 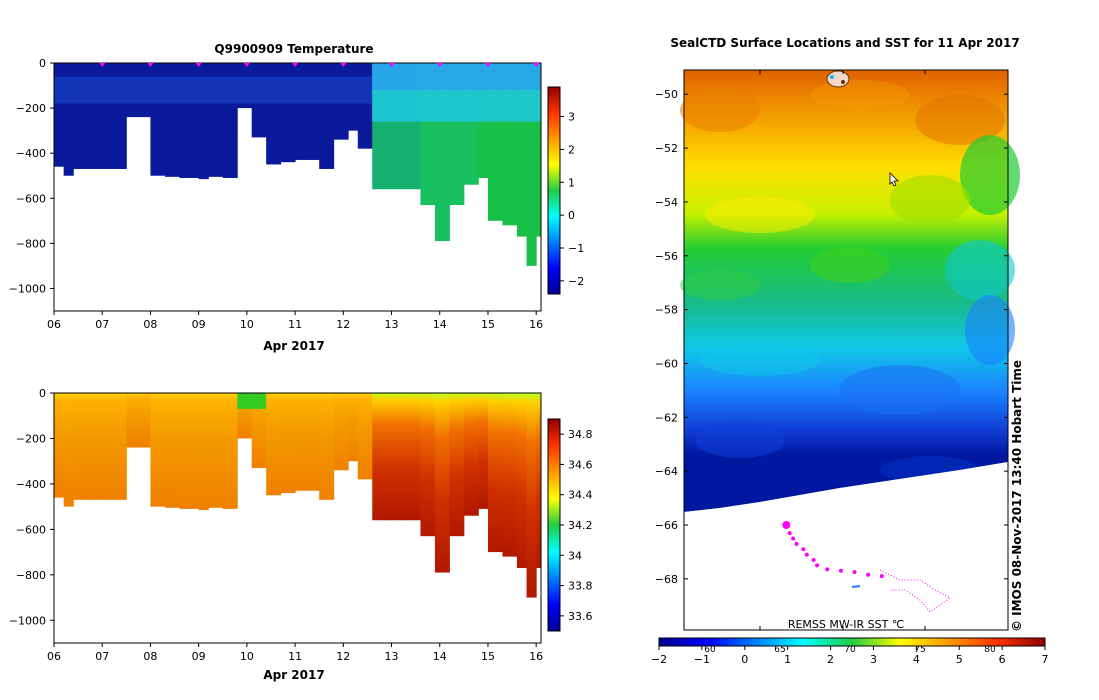 What do you see at coordinates (31, 575) in the screenshot?
I see `y-tick-label: −800` at bounding box center [31, 575].